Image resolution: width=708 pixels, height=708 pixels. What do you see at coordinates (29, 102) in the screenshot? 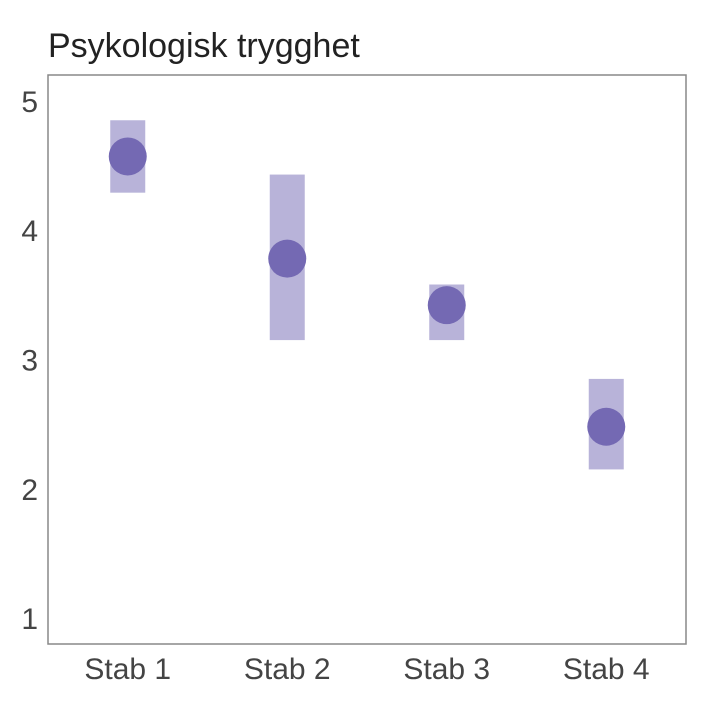
I see `y-tick-label: 5` at bounding box center [29, 102].